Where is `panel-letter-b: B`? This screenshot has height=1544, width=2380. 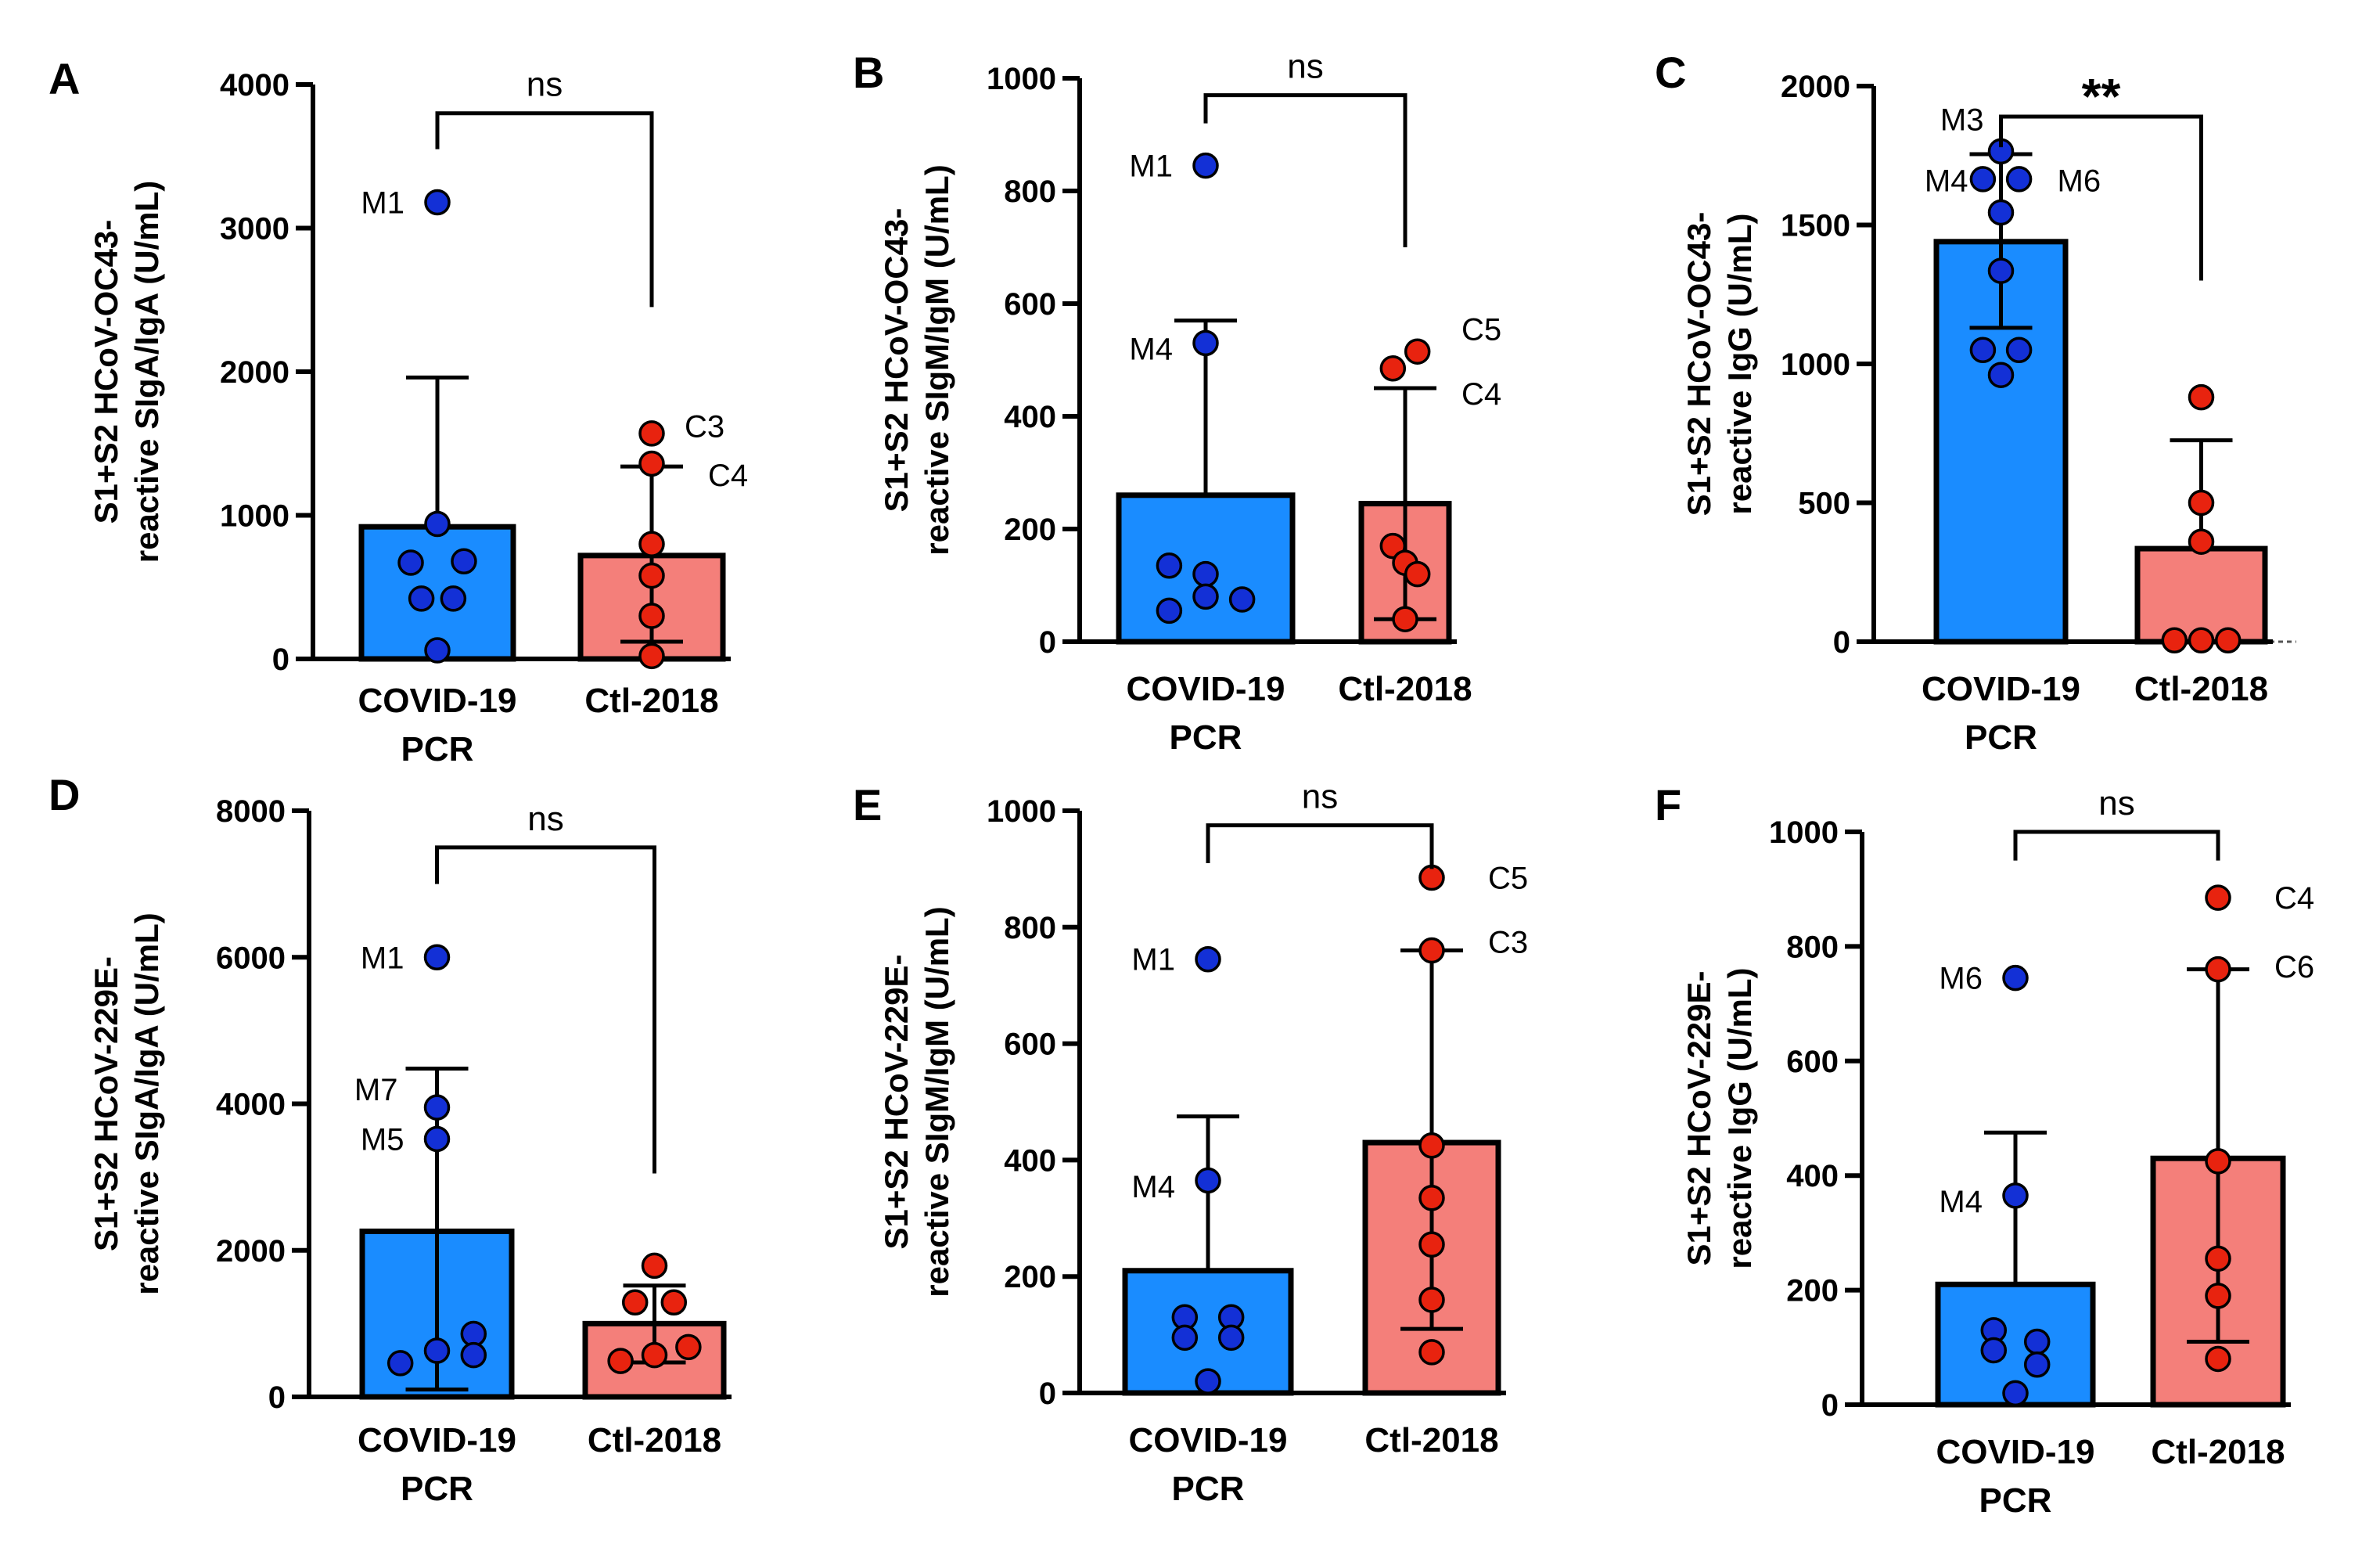 panel-letter-b: B is located at coordinates (868, 72).